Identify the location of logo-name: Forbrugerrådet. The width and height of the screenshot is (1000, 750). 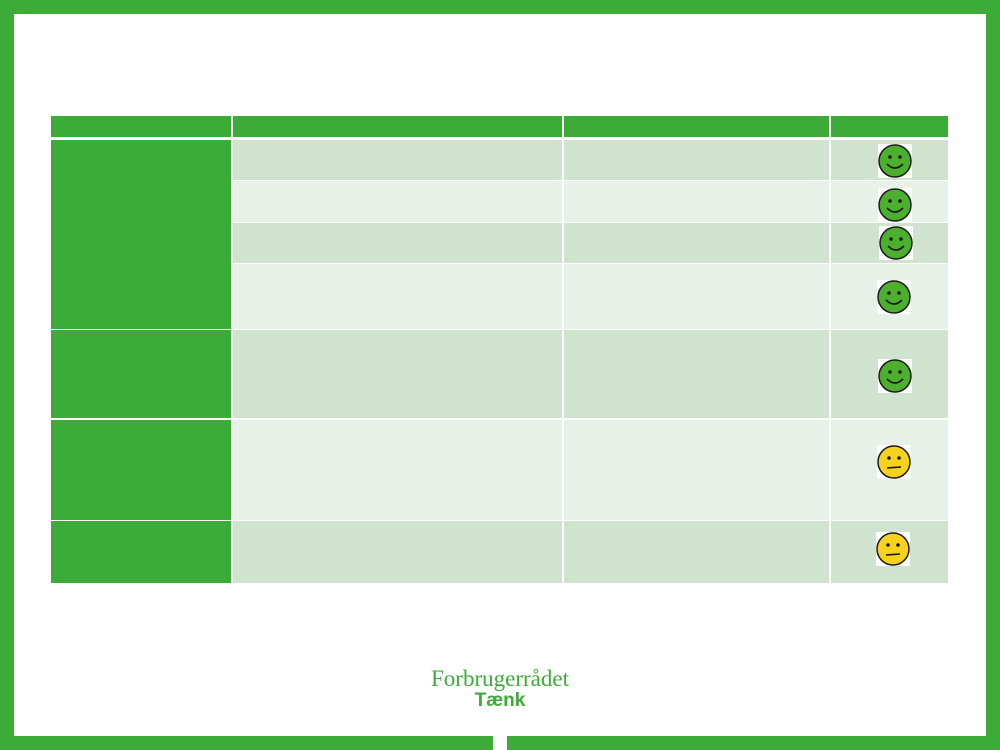
(500, 678).